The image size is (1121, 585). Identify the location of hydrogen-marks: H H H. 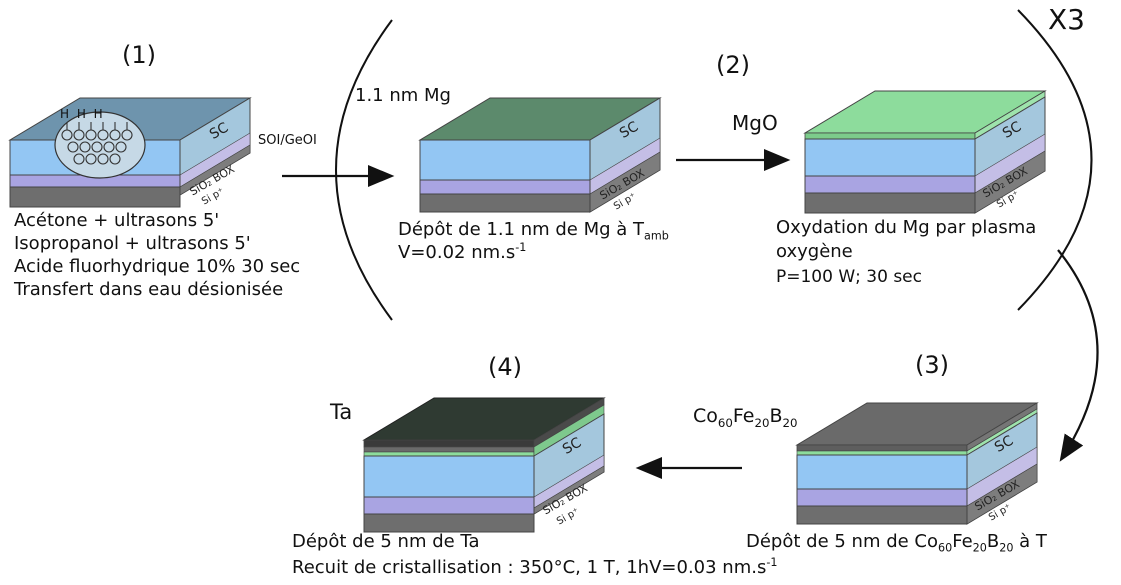
(82, 114).